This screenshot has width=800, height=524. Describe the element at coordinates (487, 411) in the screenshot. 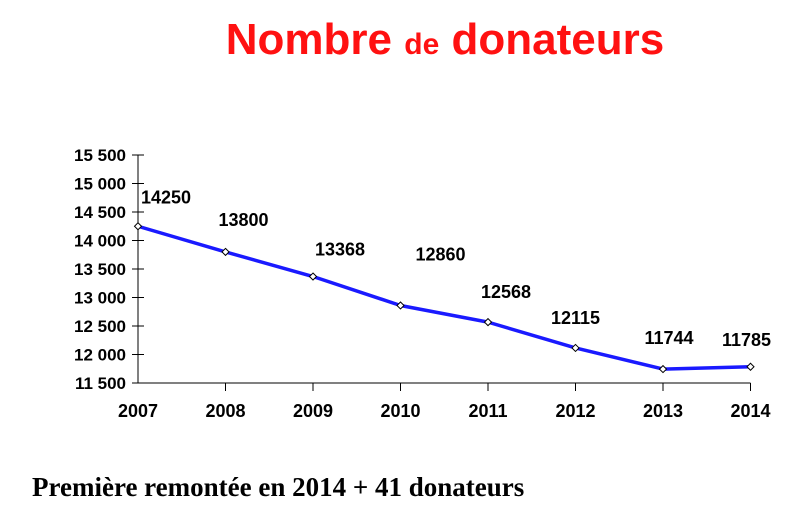

I see `x-tick-label: 2011` at that location.